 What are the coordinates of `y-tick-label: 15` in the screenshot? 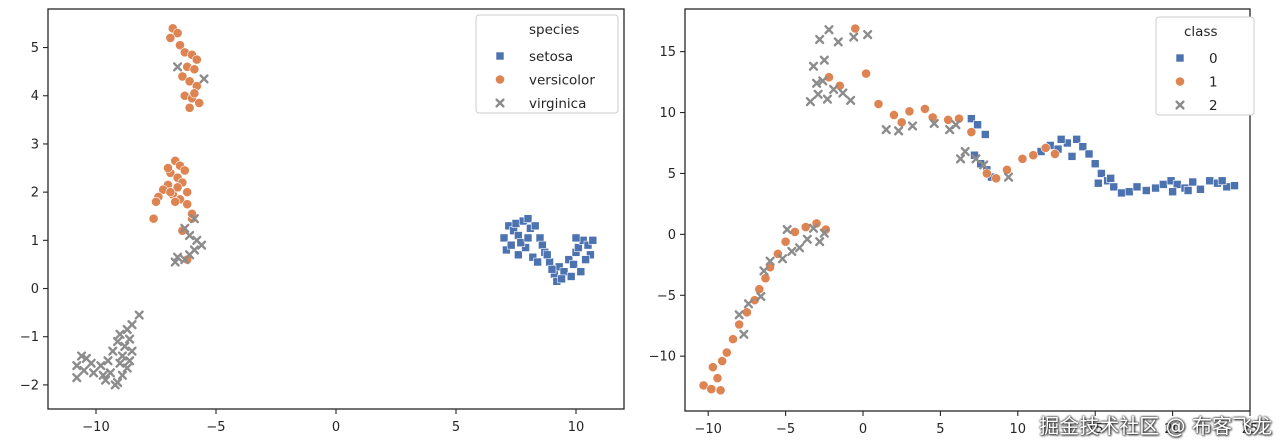 It's located at (667, 52).